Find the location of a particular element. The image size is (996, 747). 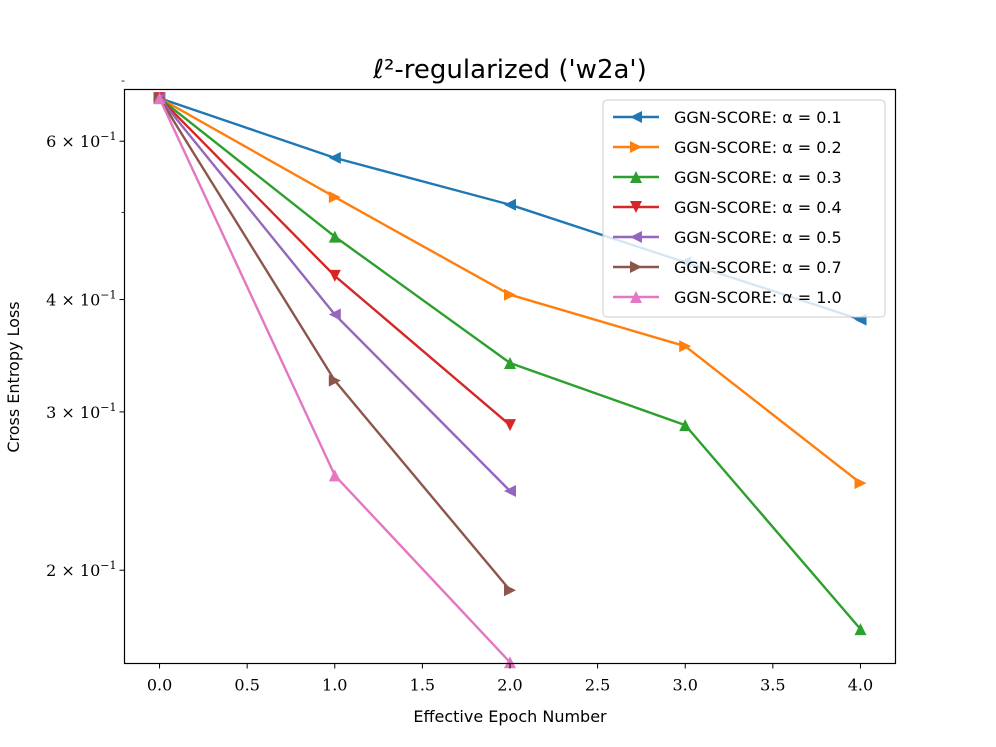

x-tick-label: 4.0 is located at coordinates (860, 685).